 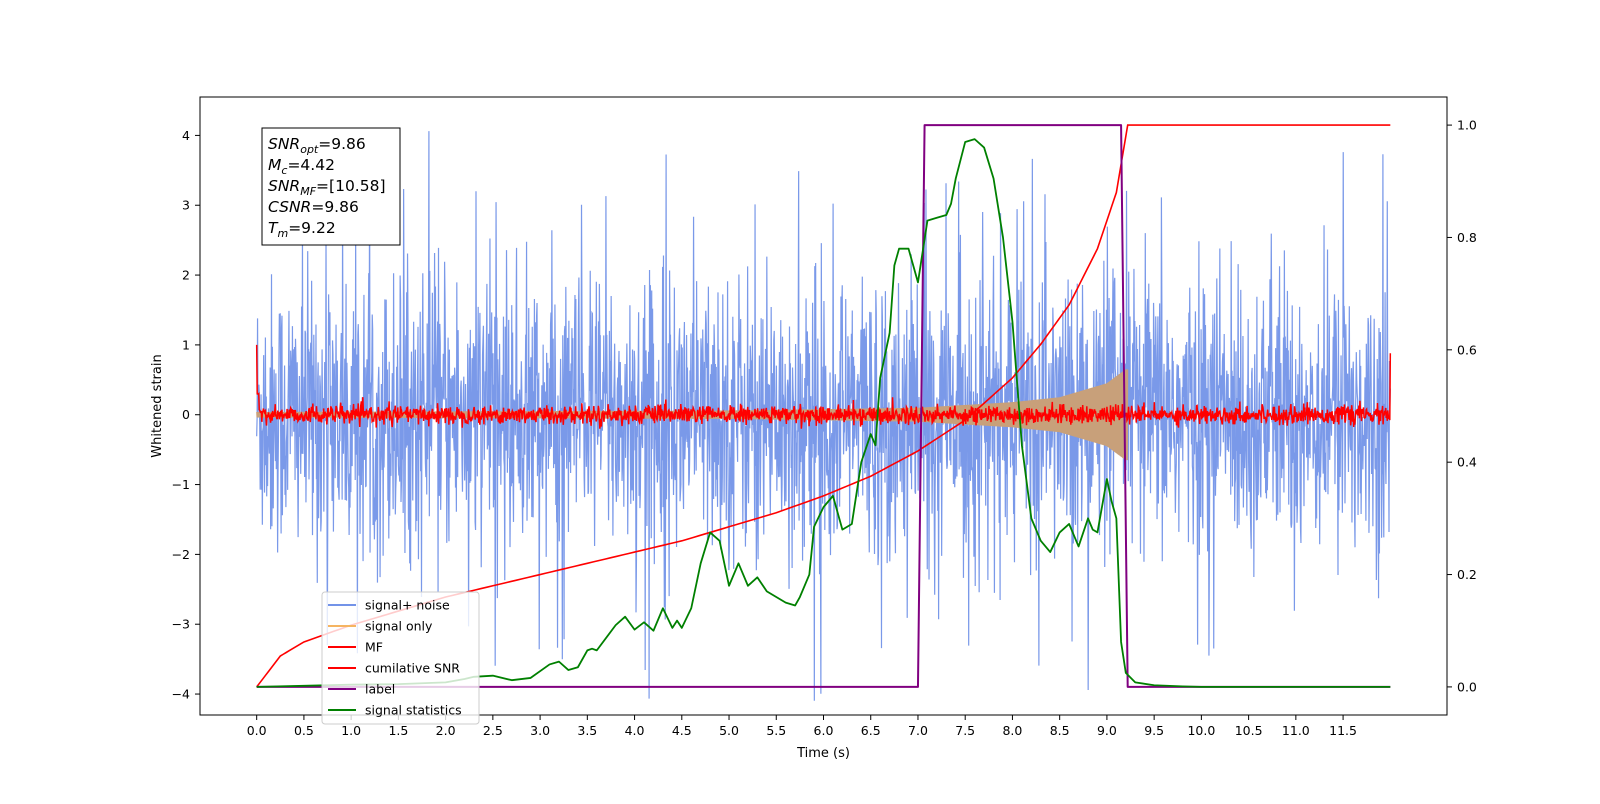 What do you see at coordinates (1060, 730) in the screenshot?
I see `x-tick-label: 8.5` at bounding box center [1060, 730].